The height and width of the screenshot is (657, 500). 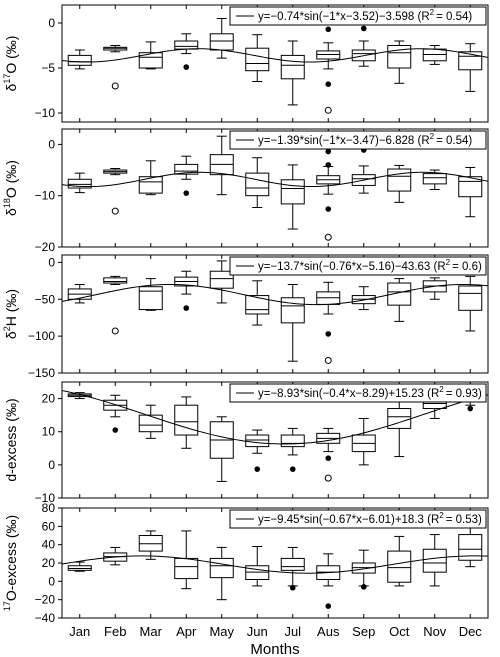 What do you see at coordinates (49, 545) in the screenshot?
I see `y-tick-label: 40` at bounding box center [49, 545].